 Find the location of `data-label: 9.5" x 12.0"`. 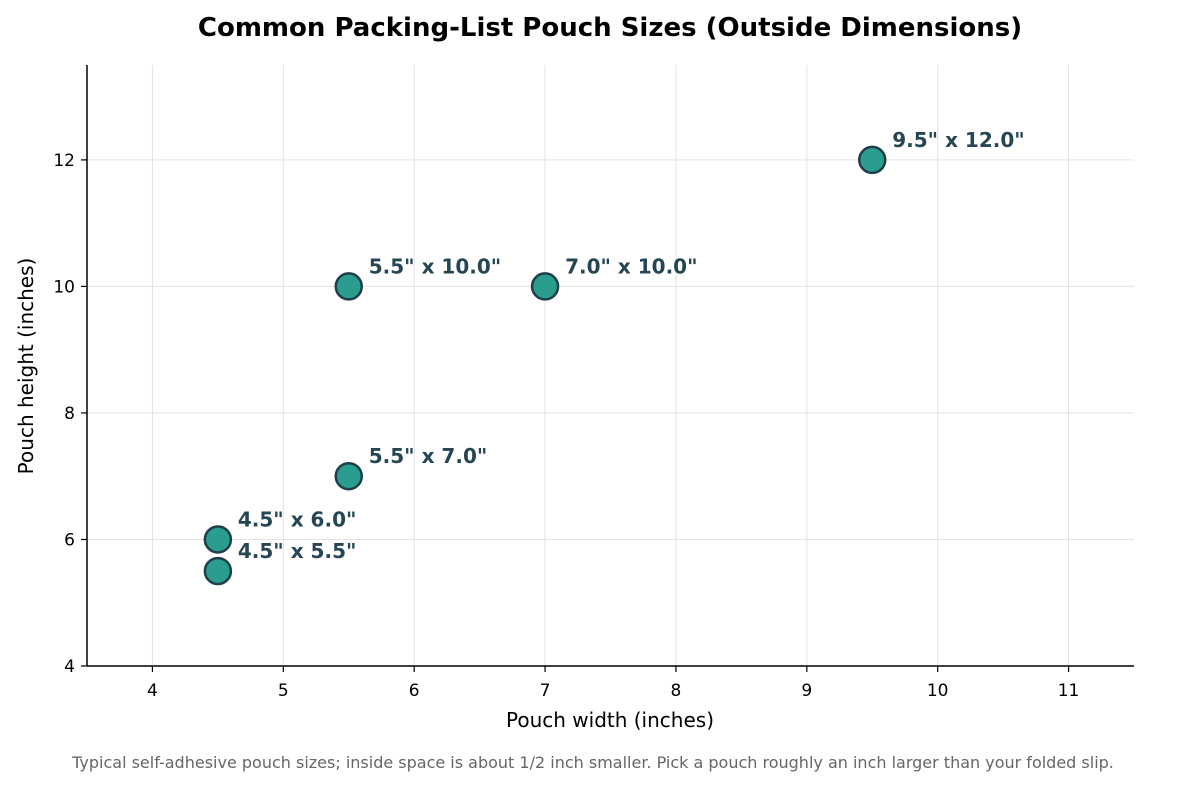

data-label: 9.5" x 12.0" is located at coordinates (958, 140).